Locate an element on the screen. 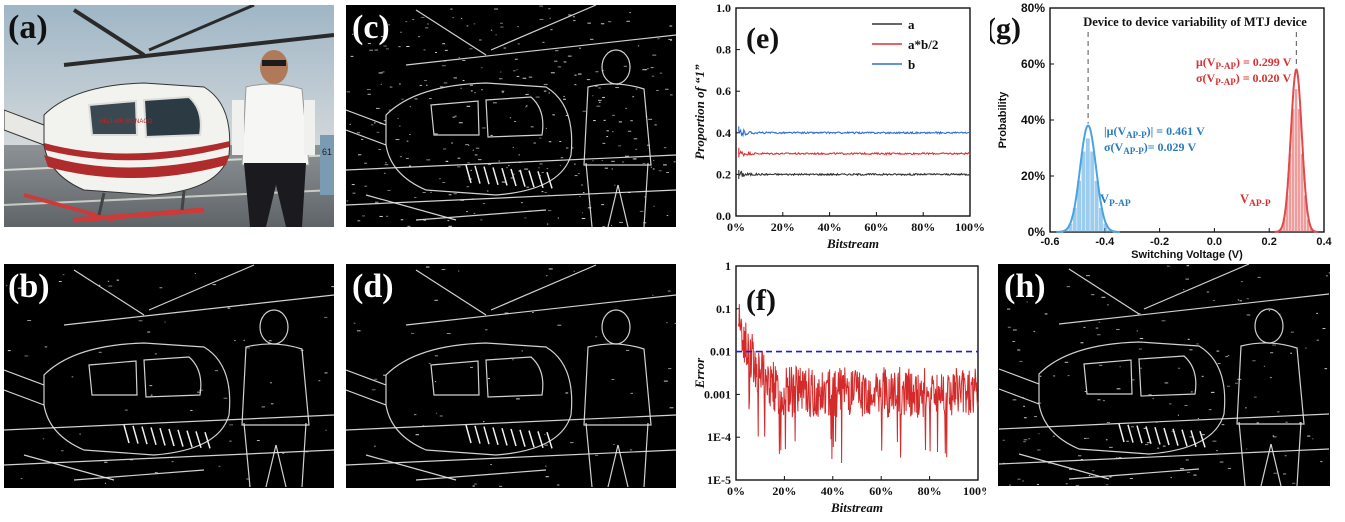  panel-a-photo: HELI AIR MONACO 61 (a) is located at coordinates (169, 116).